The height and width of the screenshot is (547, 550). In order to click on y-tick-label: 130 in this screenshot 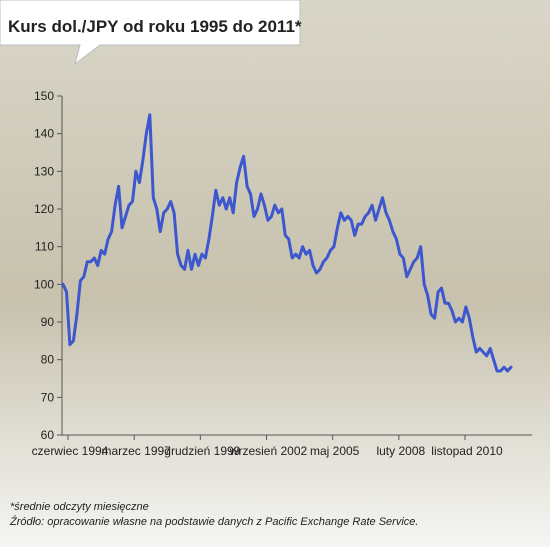, I will do `click(44, 171)`.